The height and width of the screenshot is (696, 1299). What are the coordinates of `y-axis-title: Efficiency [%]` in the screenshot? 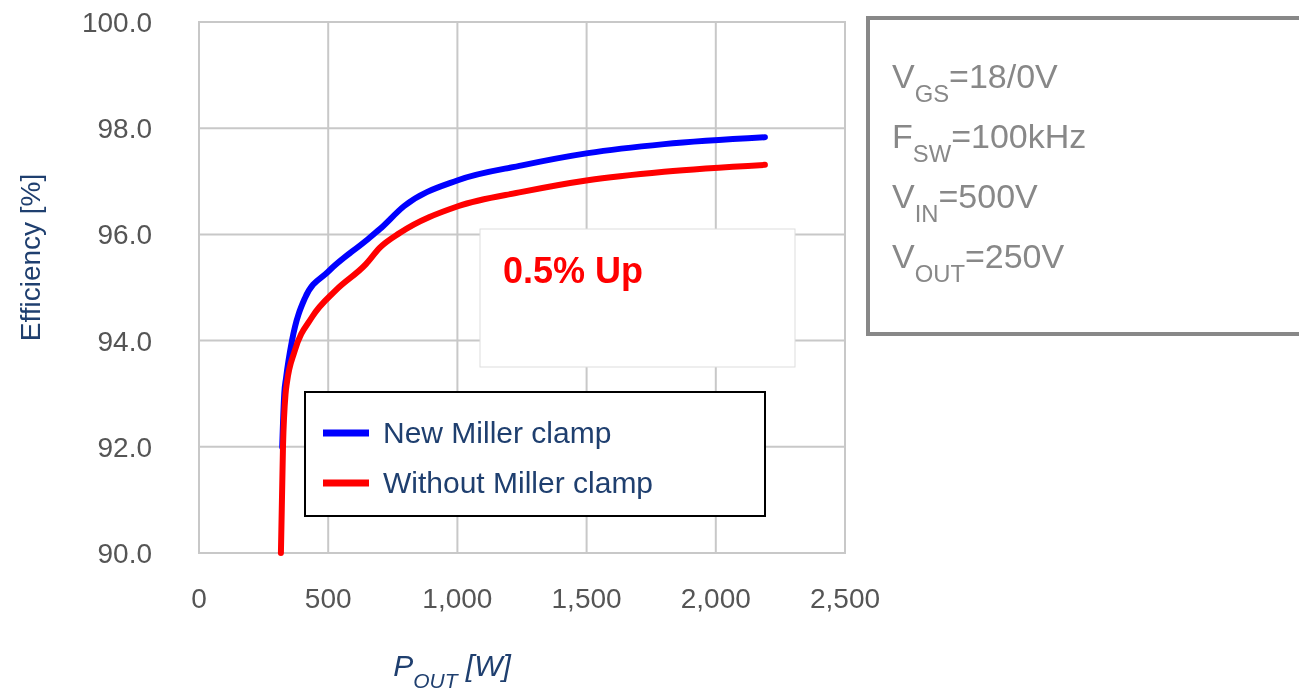 It's located at (30, 257).